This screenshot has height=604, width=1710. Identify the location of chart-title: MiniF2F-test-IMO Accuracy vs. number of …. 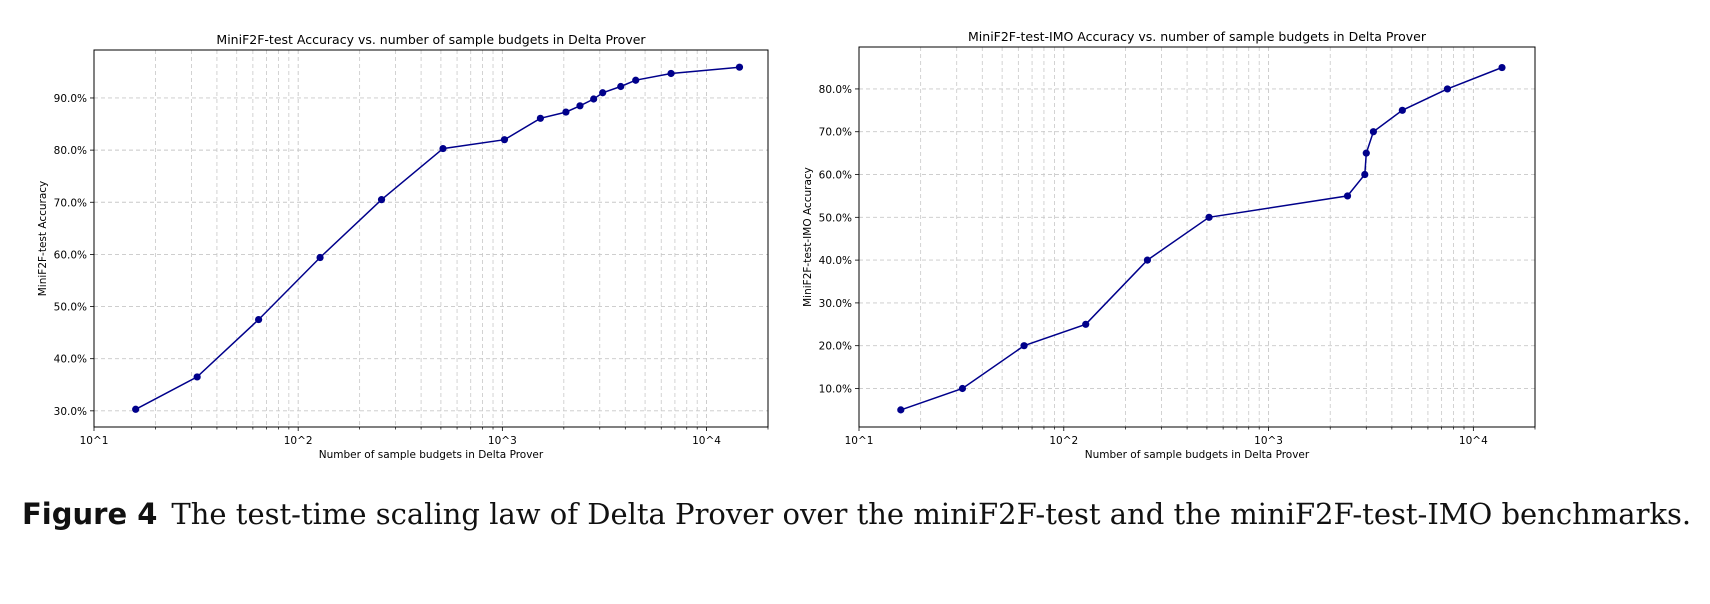
(1197, 36).